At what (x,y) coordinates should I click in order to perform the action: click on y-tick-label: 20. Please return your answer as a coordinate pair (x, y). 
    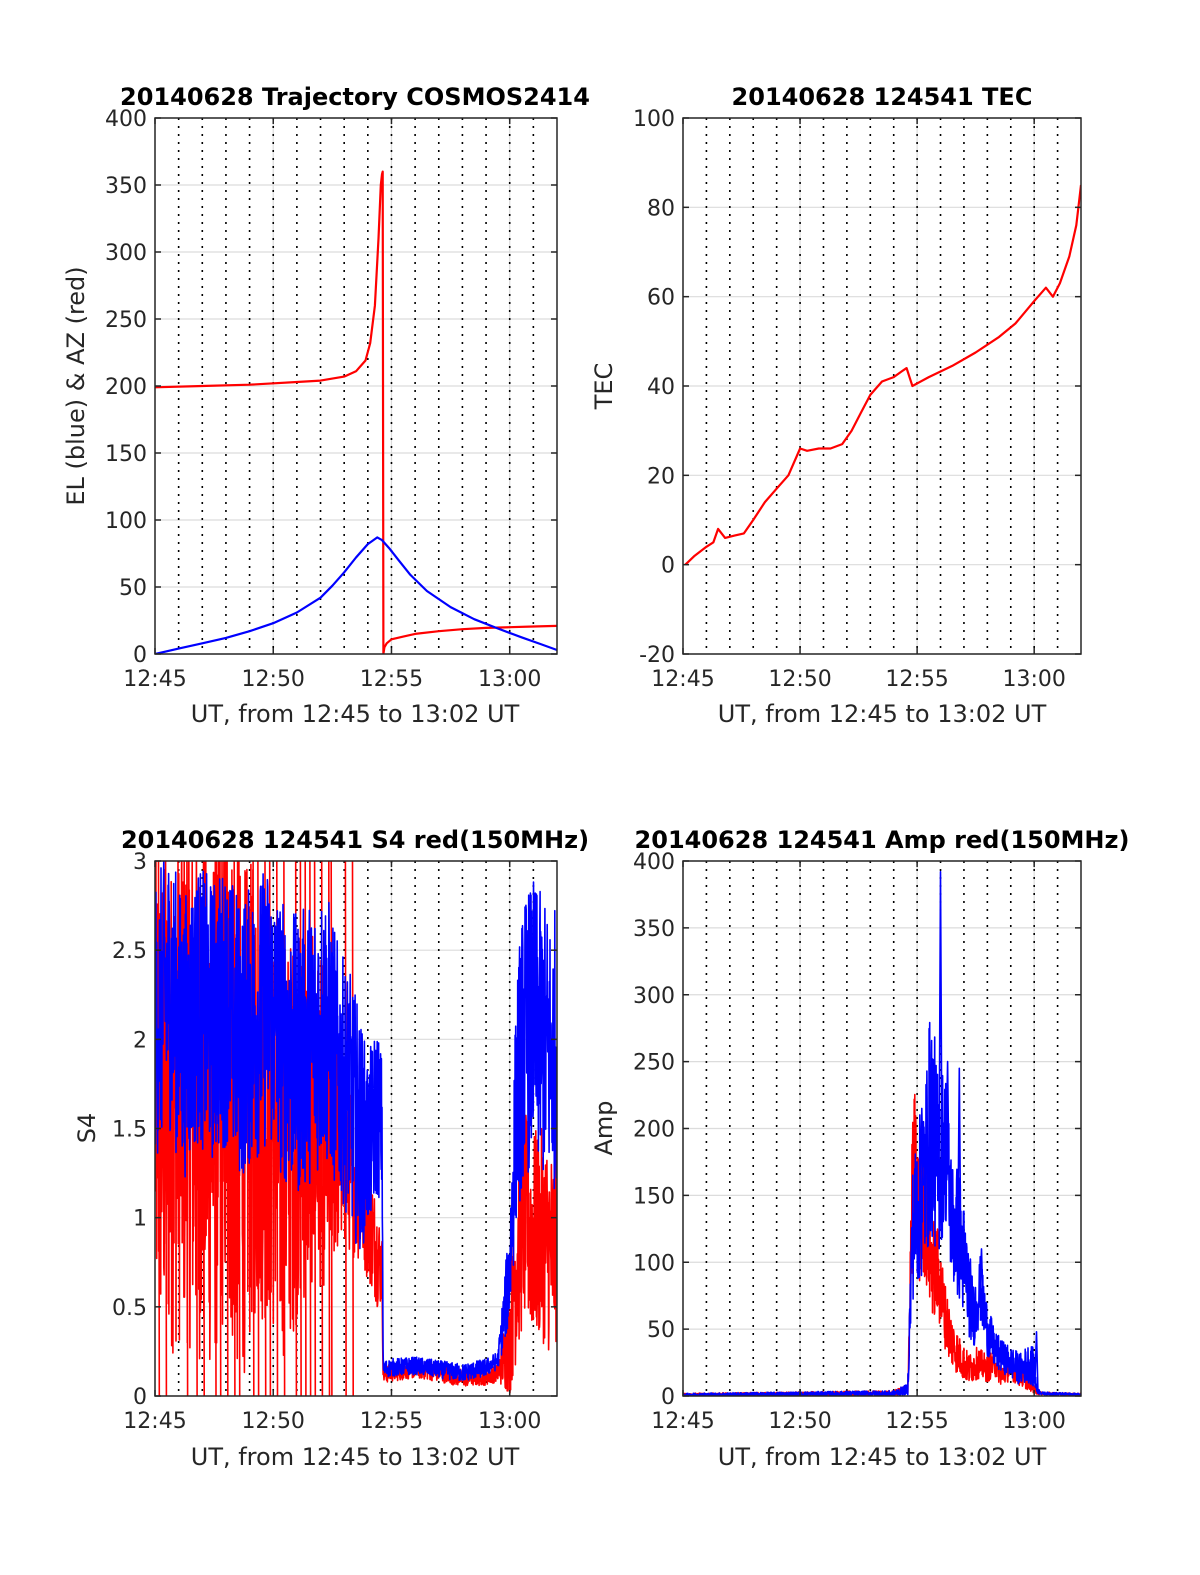
    Looking at the image, I should click on (661, 476).